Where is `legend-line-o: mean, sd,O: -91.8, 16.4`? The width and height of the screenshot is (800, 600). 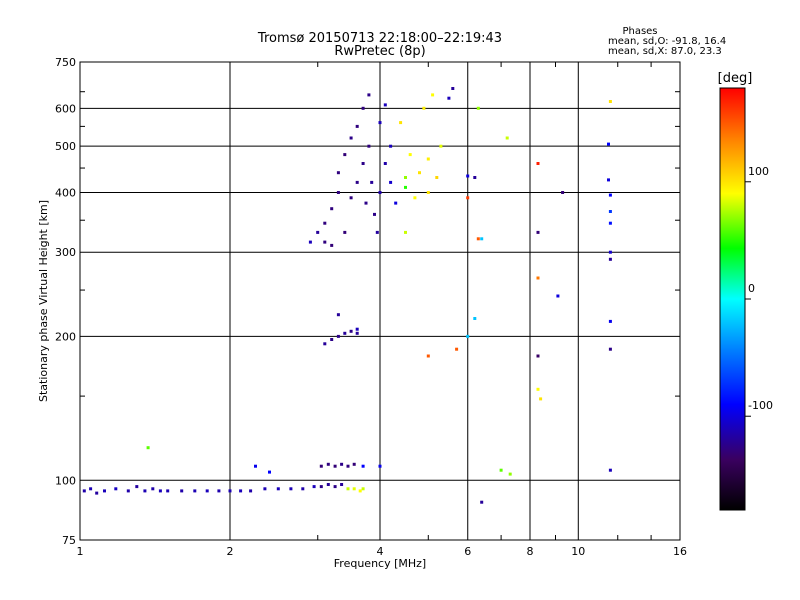
legend-line-o: mean, sd,O: -91.8, 16.4 is located at coordinates (667, 41).